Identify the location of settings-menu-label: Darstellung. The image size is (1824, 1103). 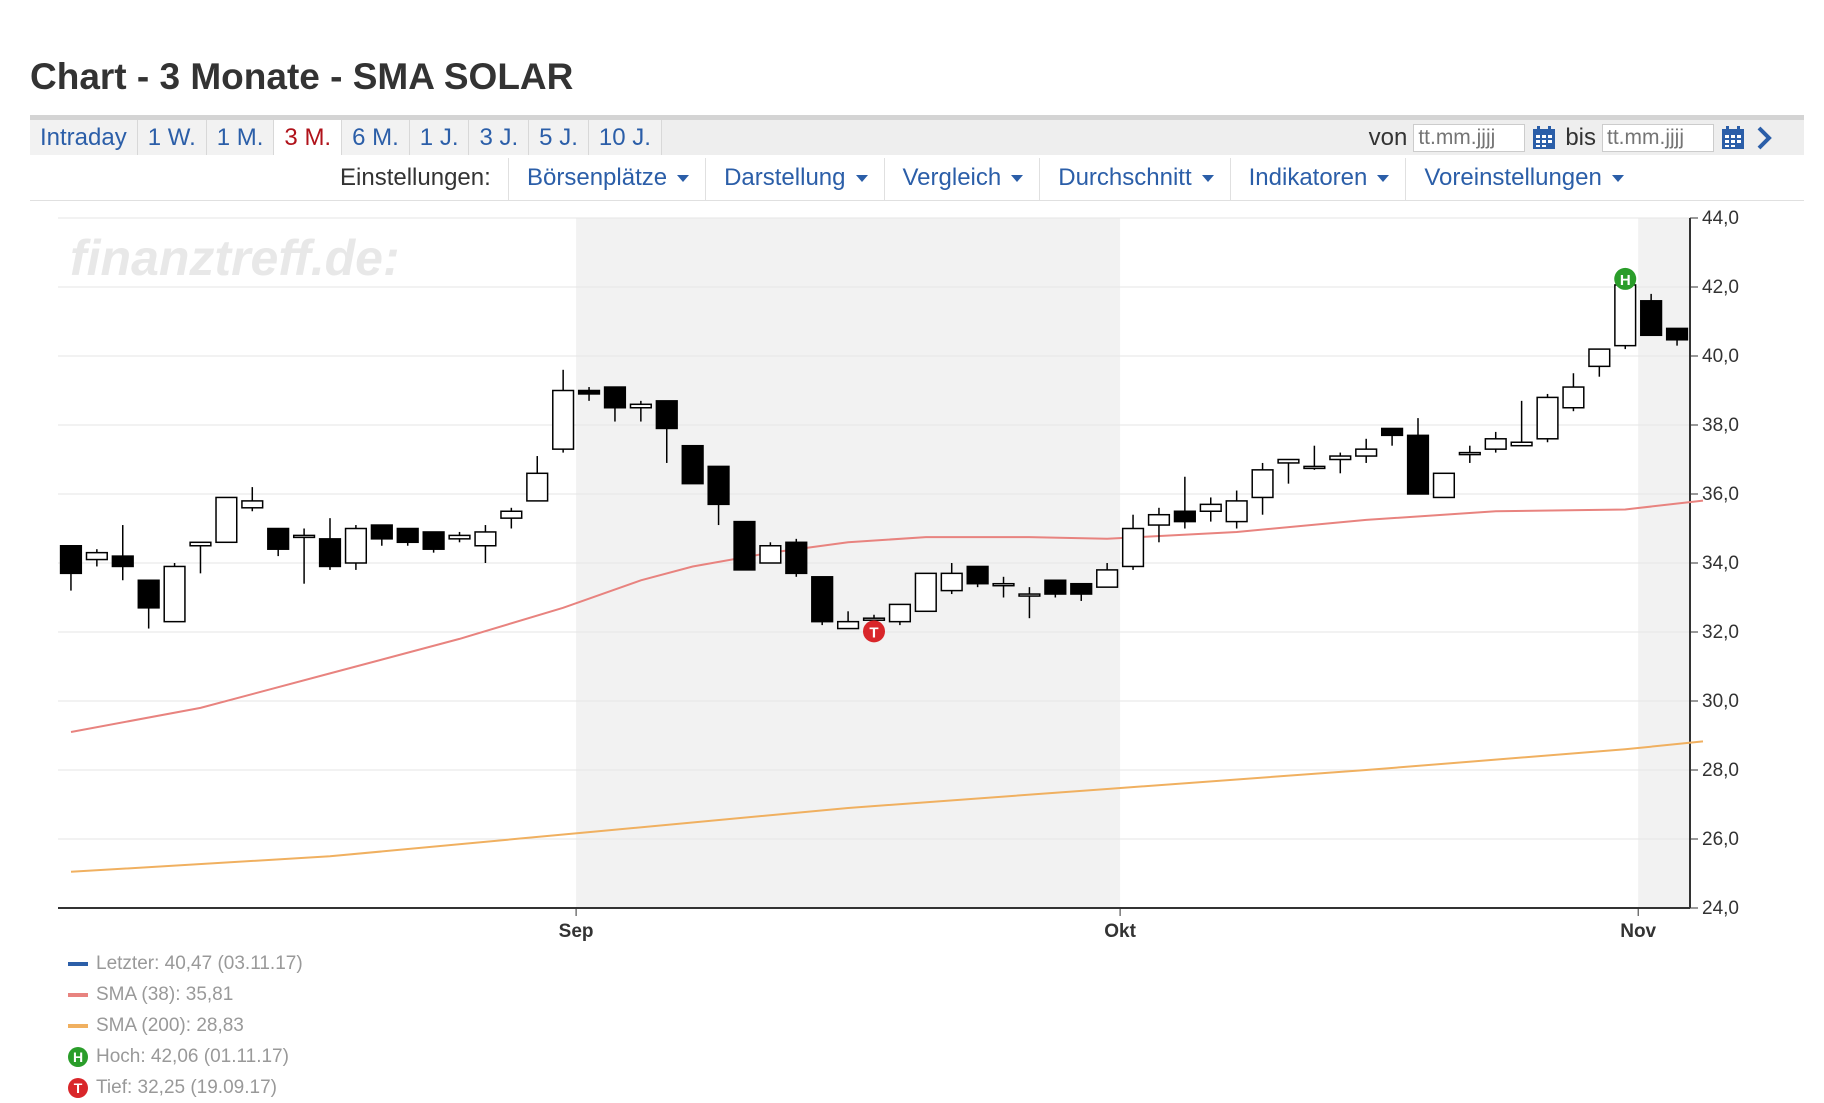
(785, 177).